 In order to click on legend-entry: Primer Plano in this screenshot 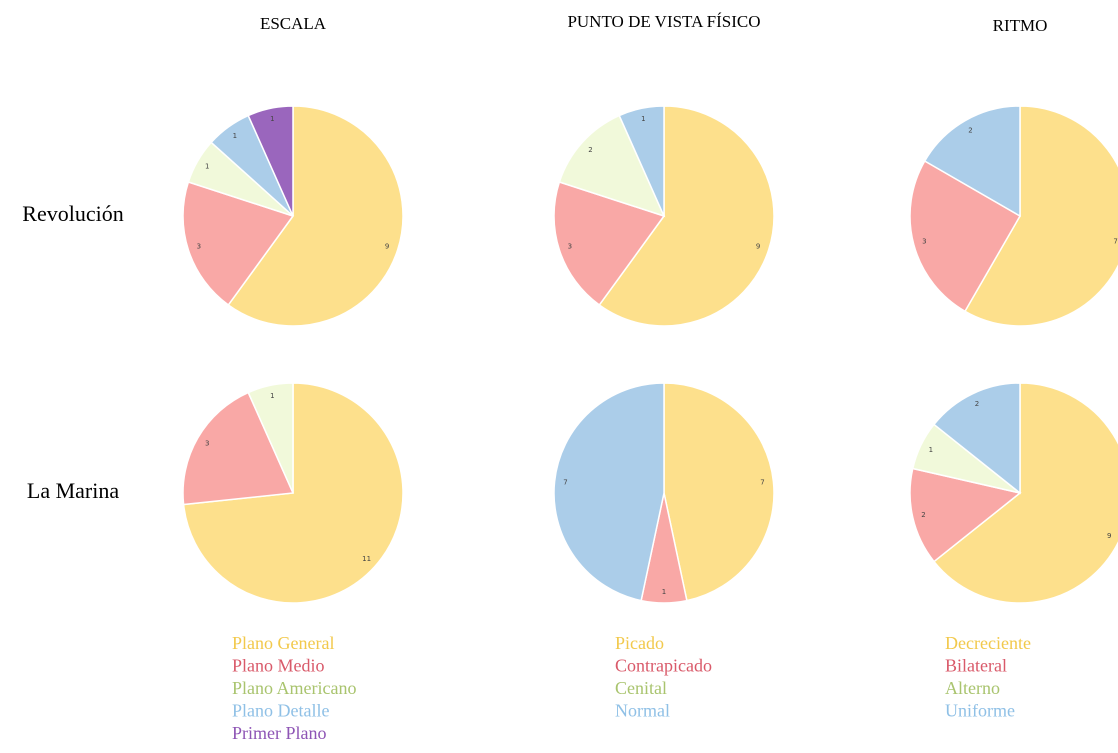, I will do `click(279, 733)`.